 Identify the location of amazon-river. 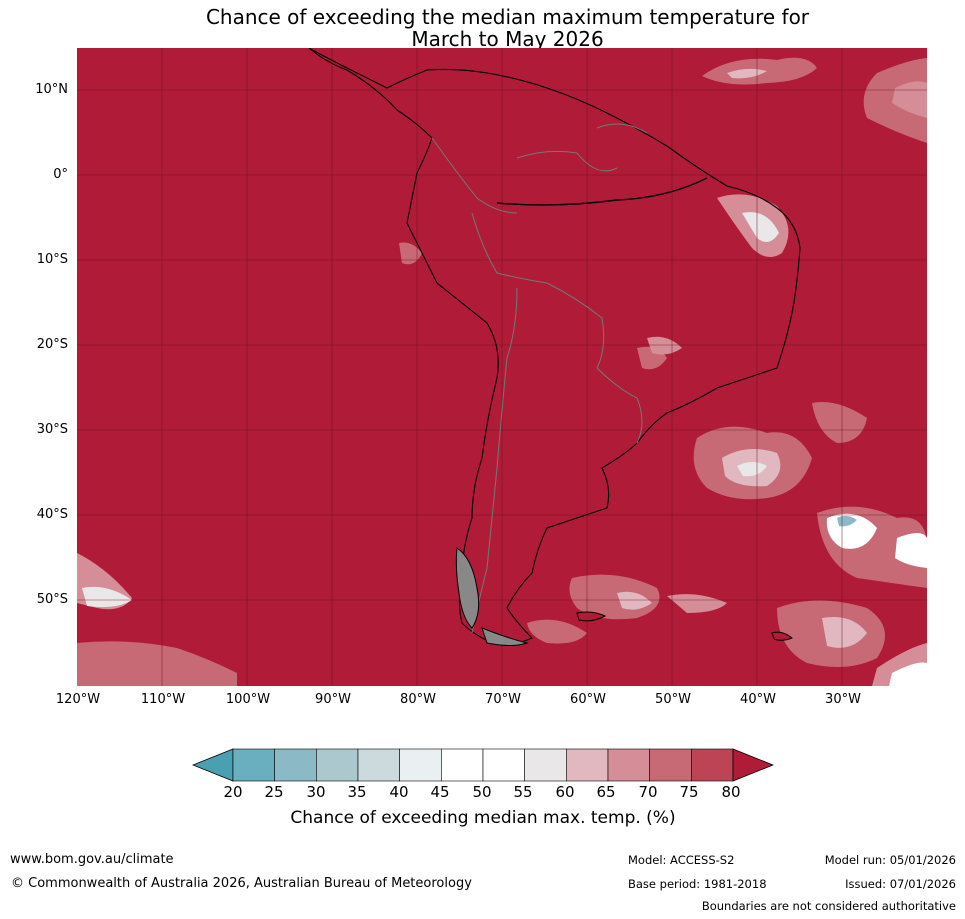
(602, 191).